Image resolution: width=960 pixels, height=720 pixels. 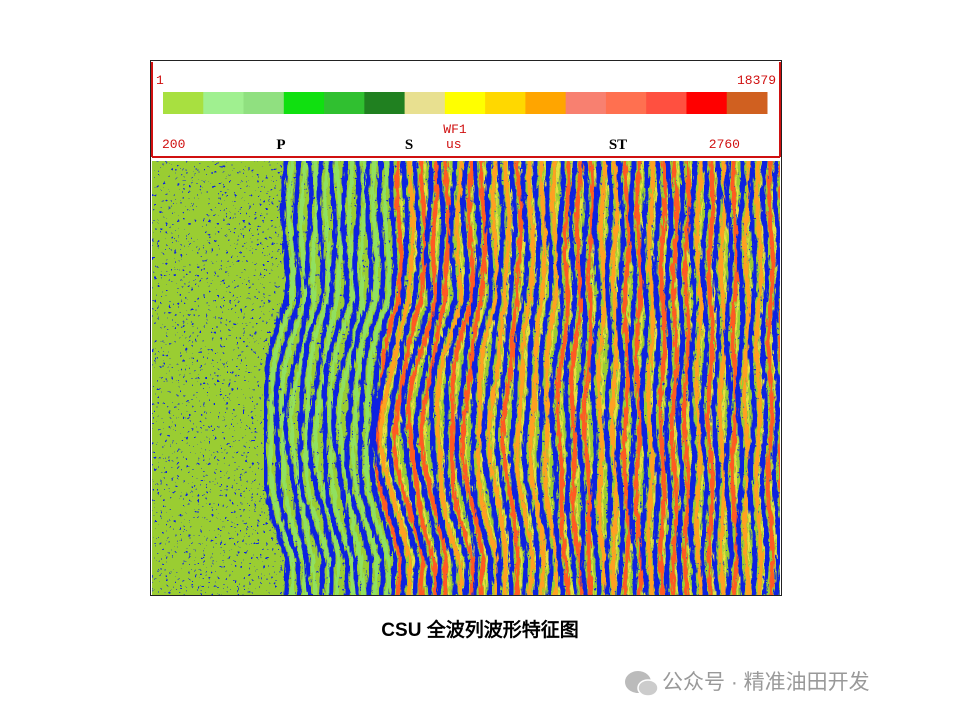 What do you see at coordinates (479, 629) in the screenshot?
I see `caption: CSU 全波列波形特征图` at bounding box center [479, 629].